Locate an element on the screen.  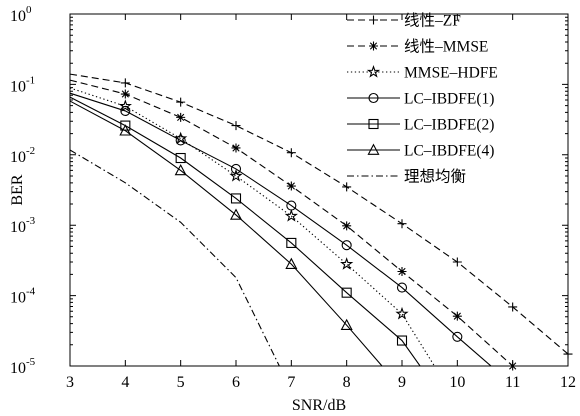
legend-entry: LC–IBDFE(2) is located at coordinates (420, 125).